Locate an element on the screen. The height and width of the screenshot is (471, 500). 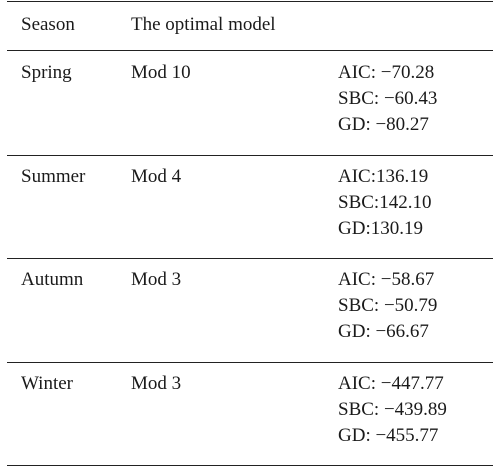
row-metrics: AIC:136.19 SBC:142.10 GD:130.19 is located at coordinates (384, 203).